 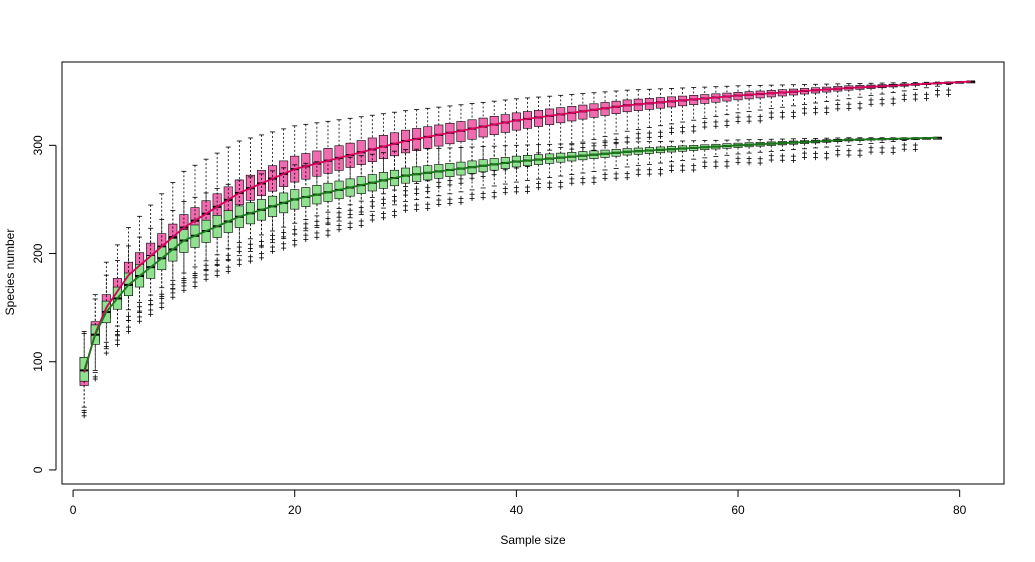 I want to click on y-tick-label: 0, so click(x=38, y=469).